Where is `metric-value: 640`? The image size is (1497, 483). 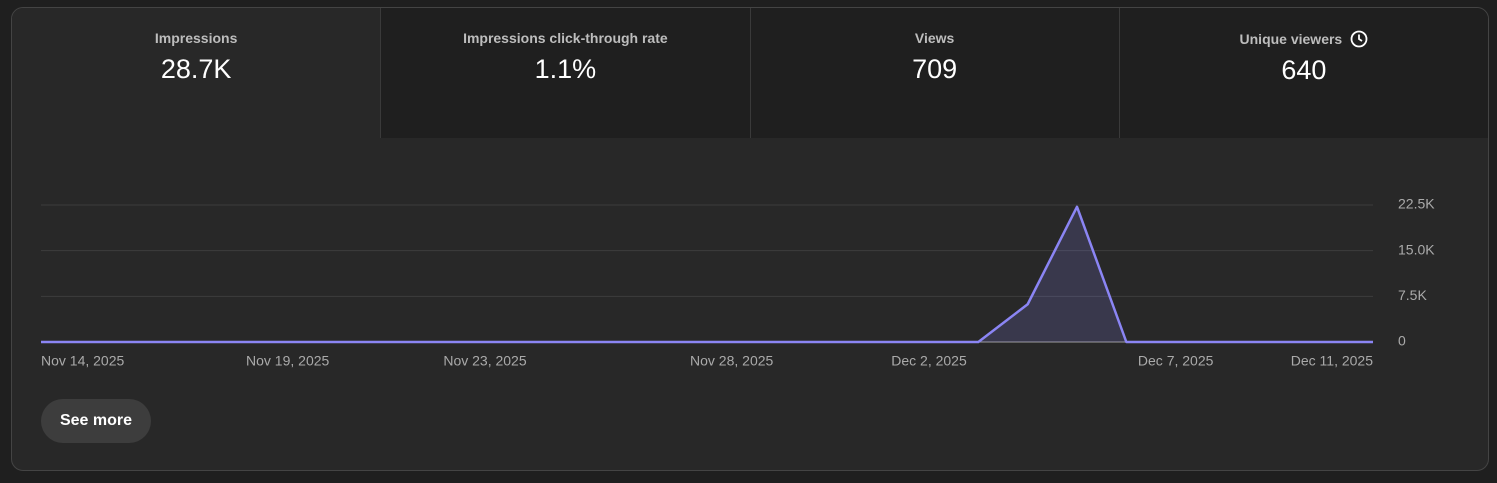
metric-value: 640 is located at coordinates (1304, 70).